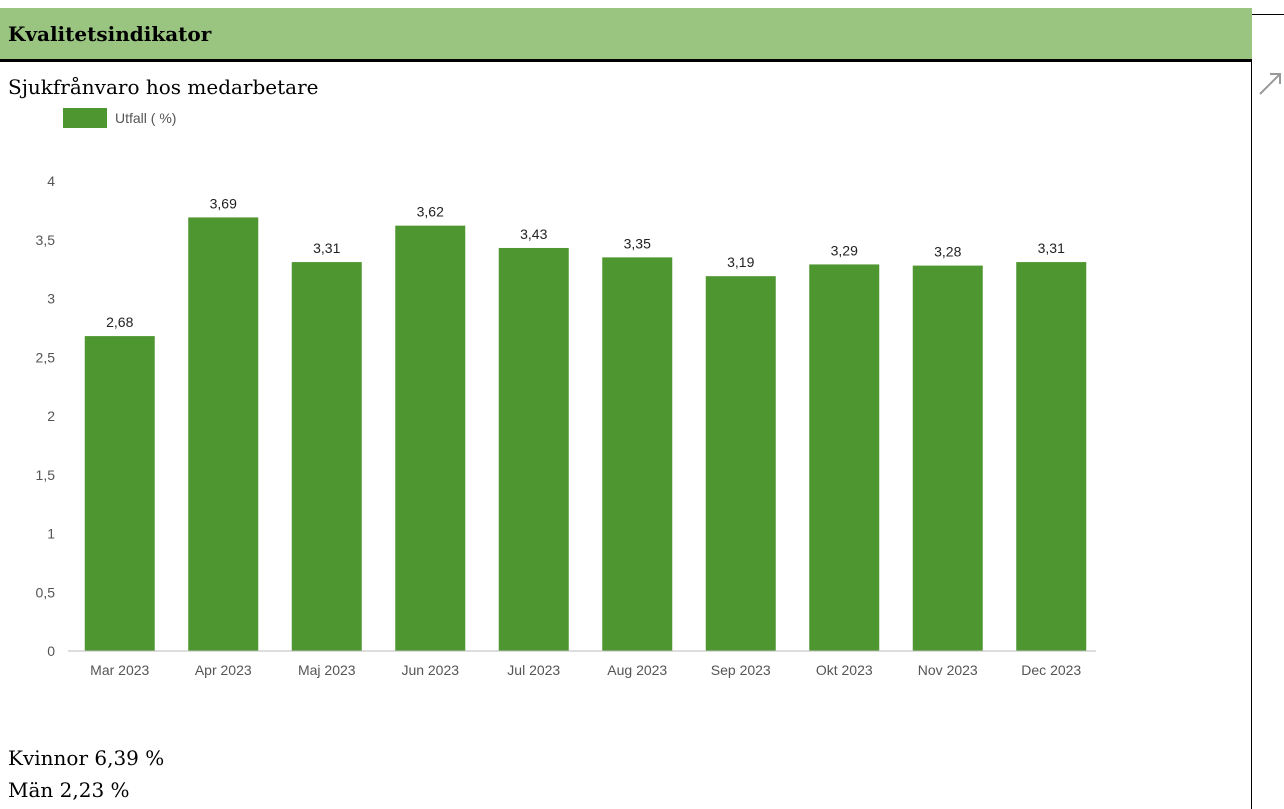 This screenshot has height=809, width=1284. What do you see at coordinates (223, 203) in the screenshot?
I see `data-label: 3,69` at bounding box center [223, 203].